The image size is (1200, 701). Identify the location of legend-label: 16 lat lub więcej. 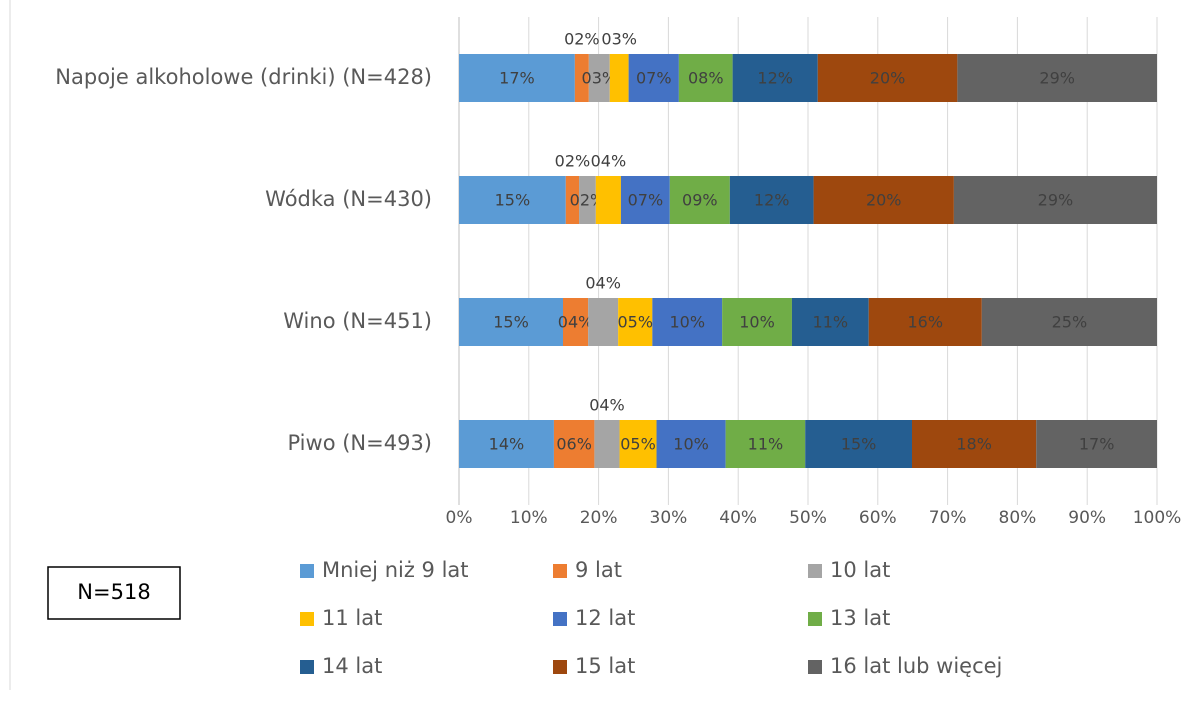
(916, 666).